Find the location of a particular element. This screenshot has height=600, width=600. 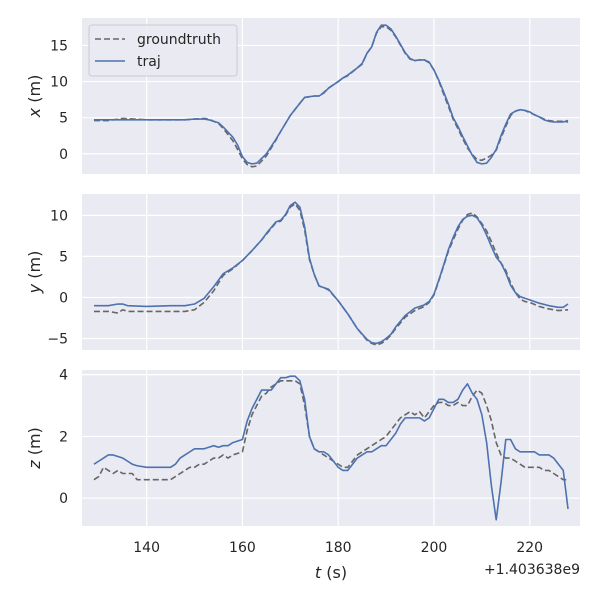

x-tick-label: 140 is located at coordinates (146, 548).